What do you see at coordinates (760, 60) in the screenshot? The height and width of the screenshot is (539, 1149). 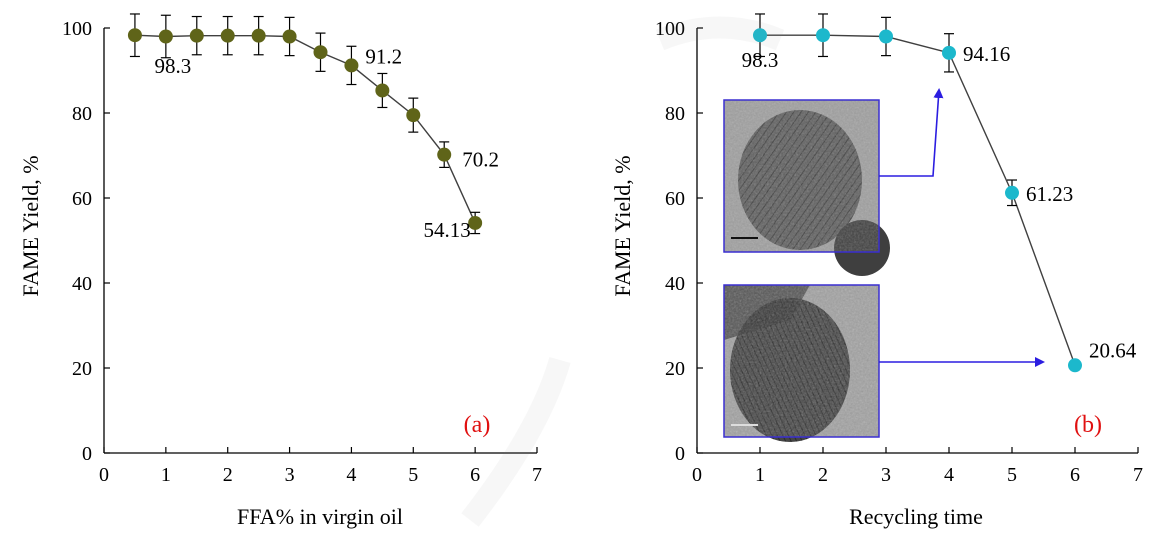 I see `panel-b-data-label: 98.3` at bounding box center [760, 60].